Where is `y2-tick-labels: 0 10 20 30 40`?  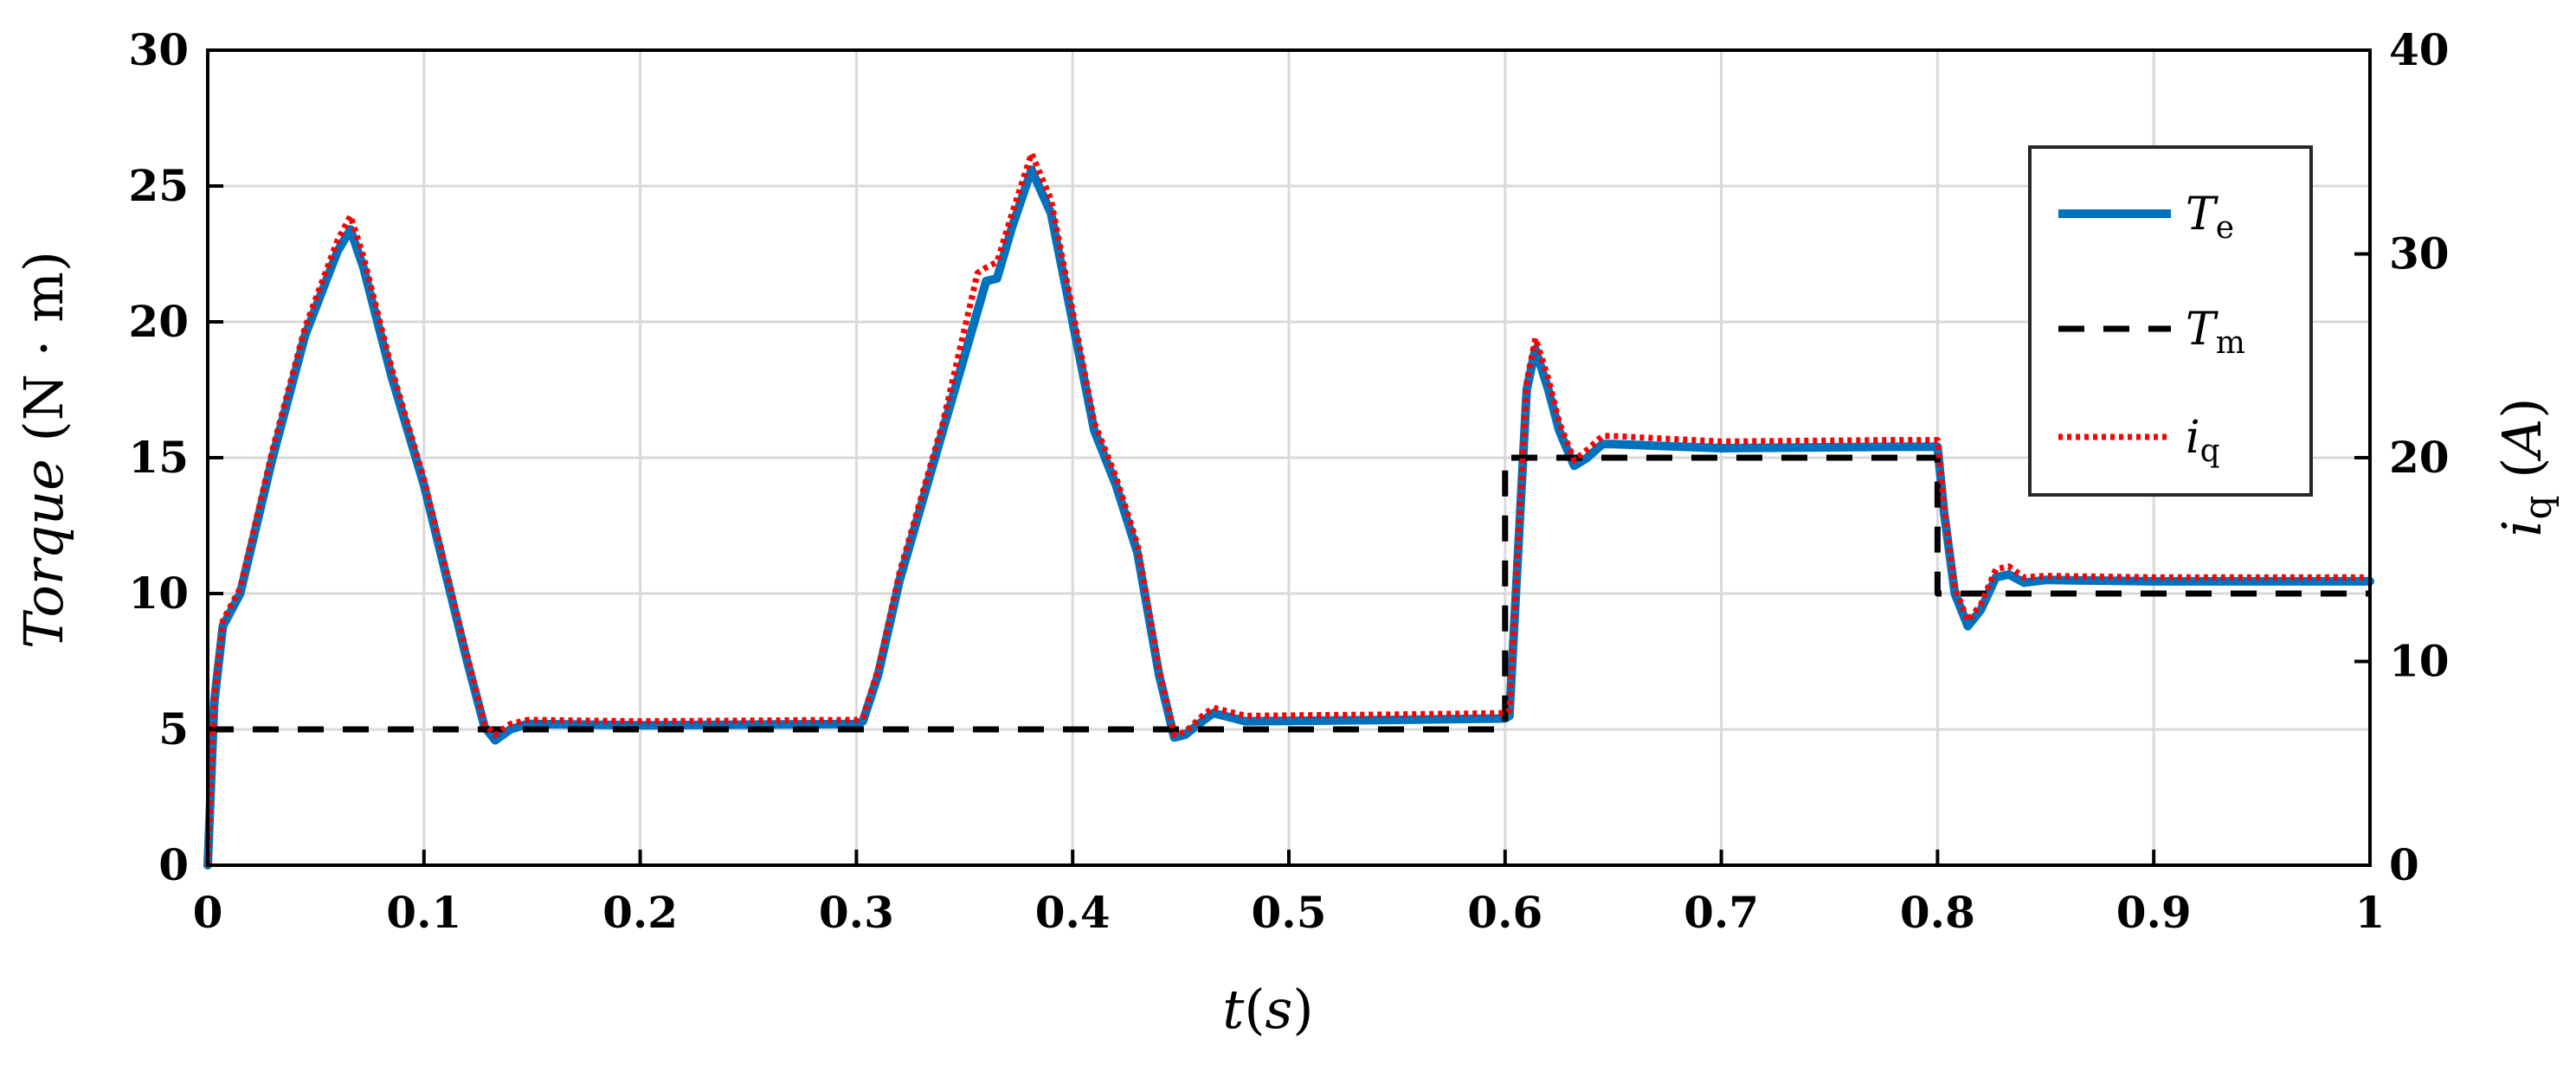
y2-tick-labels: 0 10 20 30 40 is located at coordinates (2419, 457).